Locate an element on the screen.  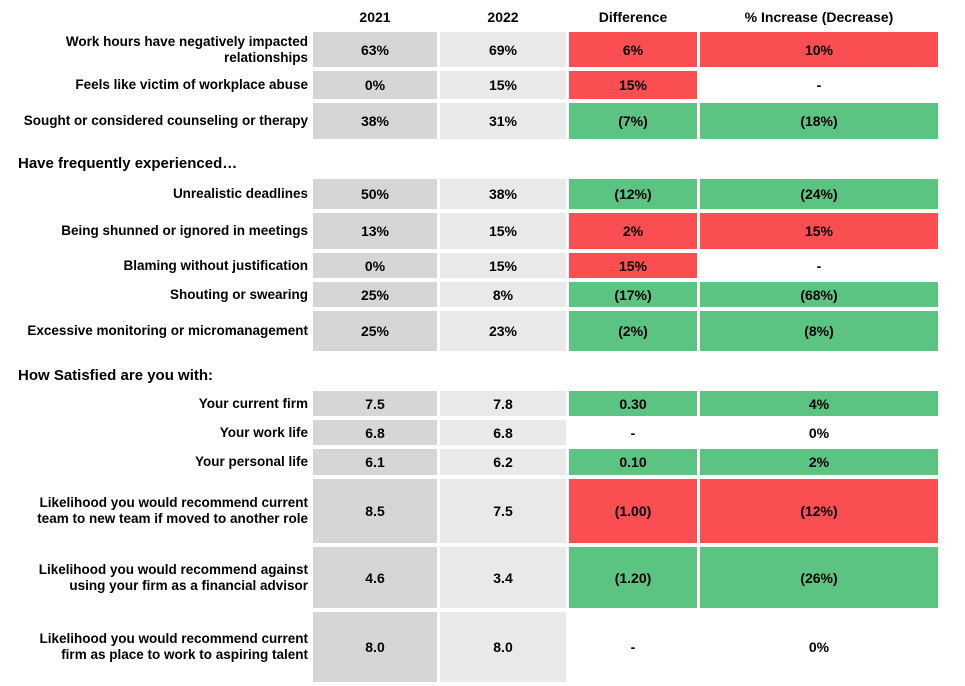
difference-cell: (1.00) is located at coordinates (633, 511).